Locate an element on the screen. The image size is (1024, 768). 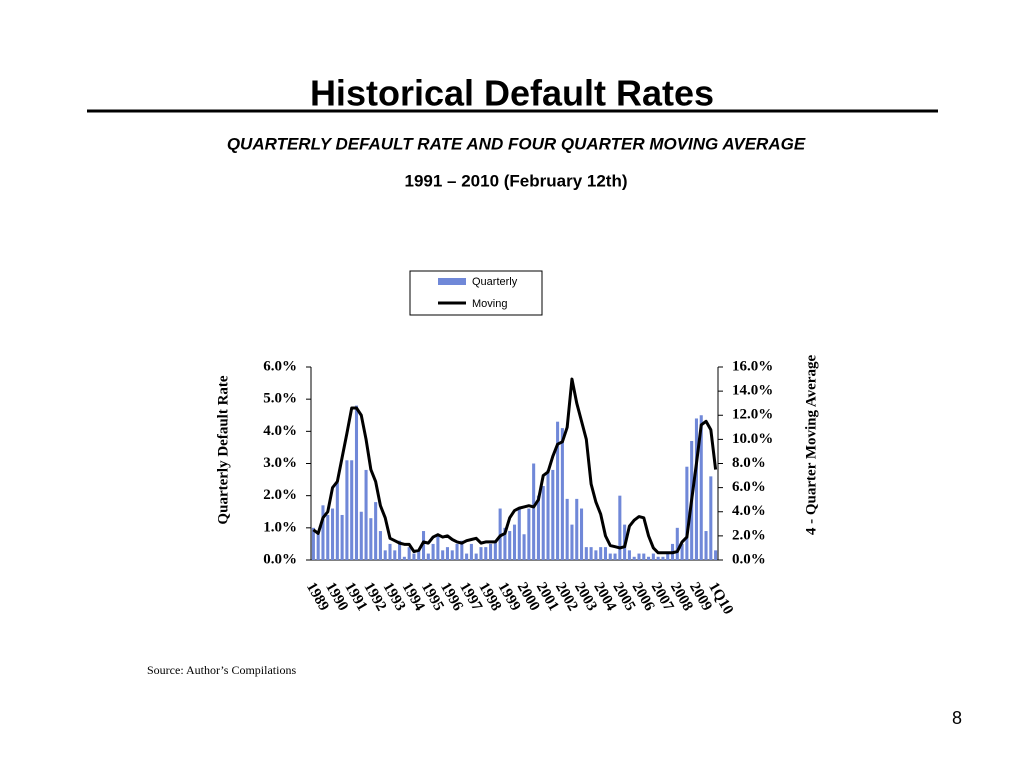
legend-label: Quarterly is located at coordinates (495, 282).